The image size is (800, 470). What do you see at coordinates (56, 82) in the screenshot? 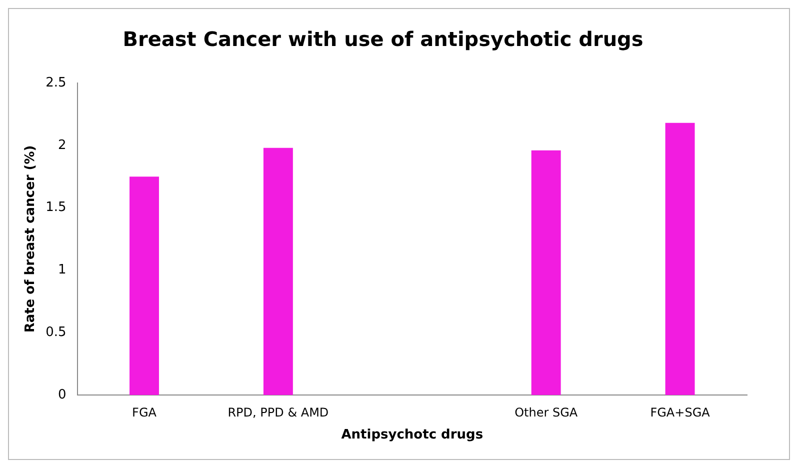
I see `y-tick-label: 2.5` at bounding box center [56, 82].